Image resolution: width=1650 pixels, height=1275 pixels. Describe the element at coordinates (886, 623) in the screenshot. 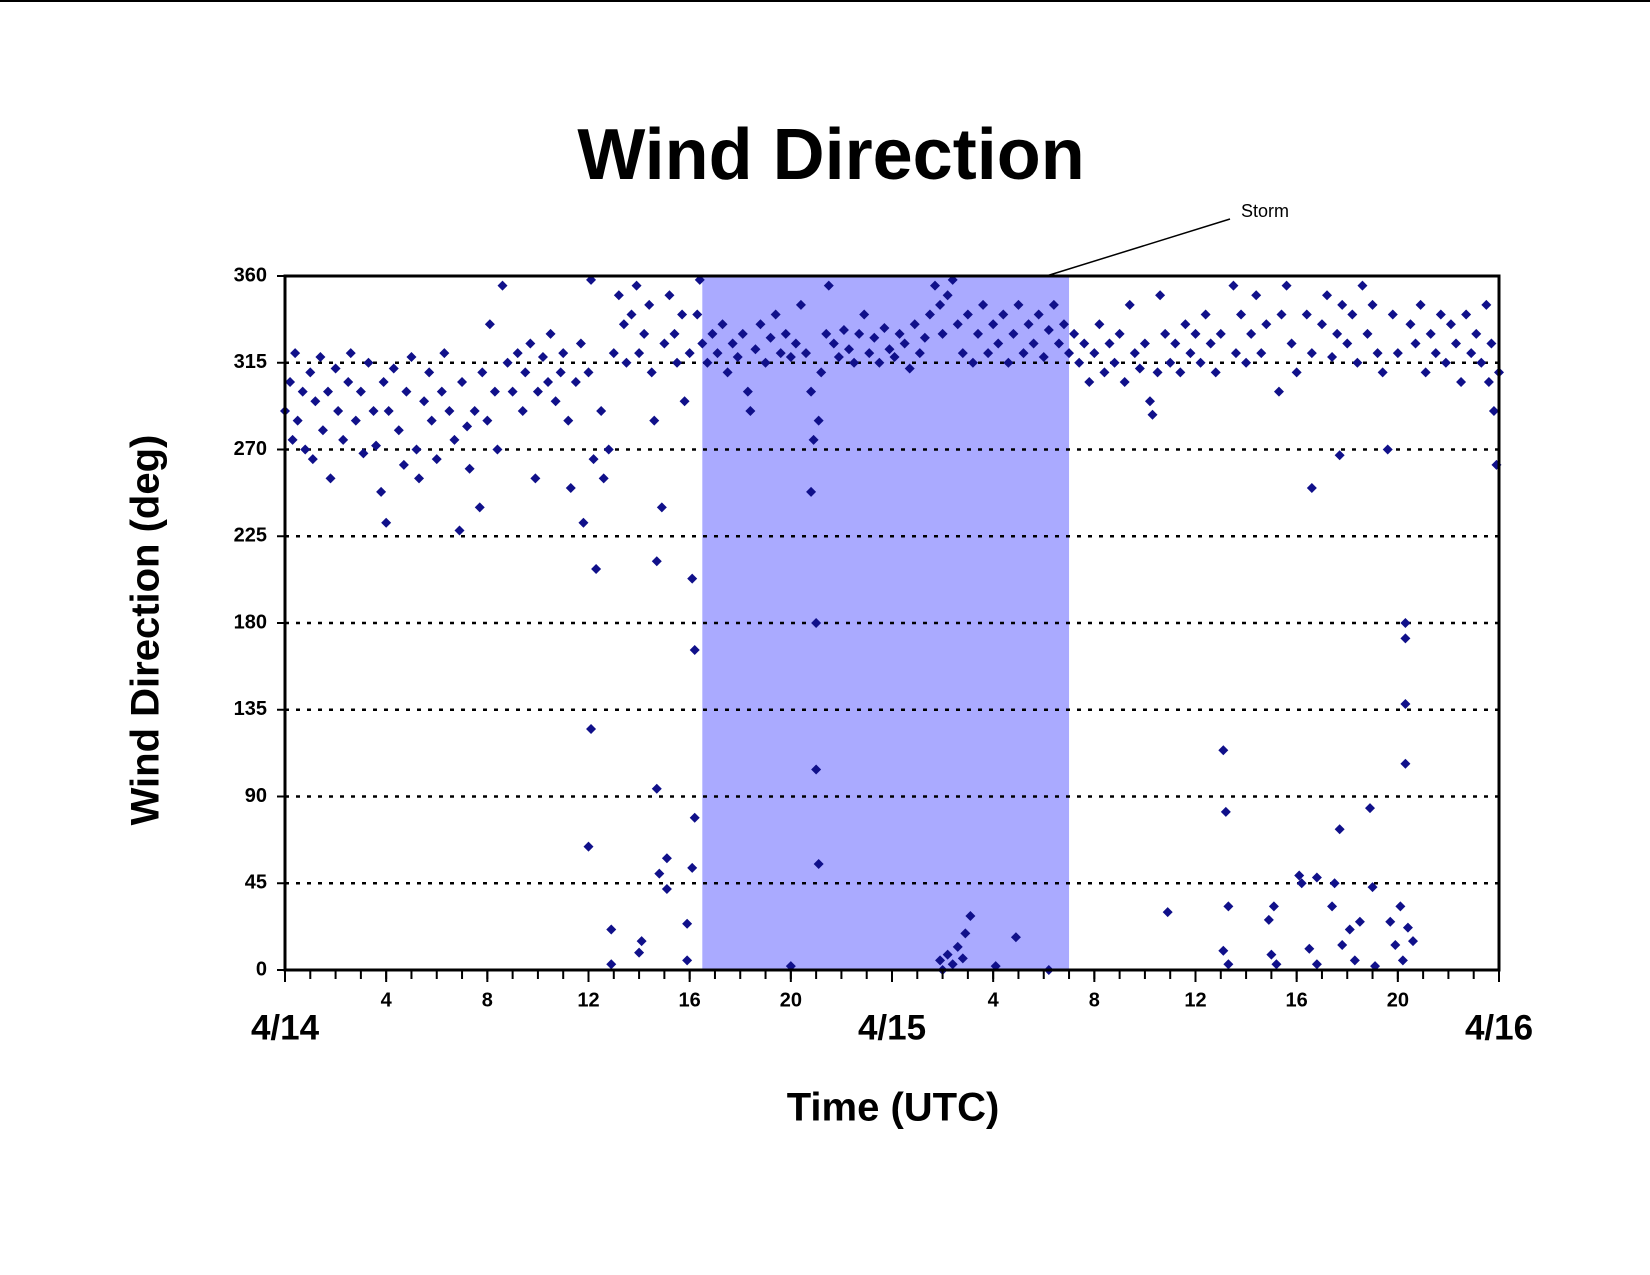

I see `storm-span` at that location.